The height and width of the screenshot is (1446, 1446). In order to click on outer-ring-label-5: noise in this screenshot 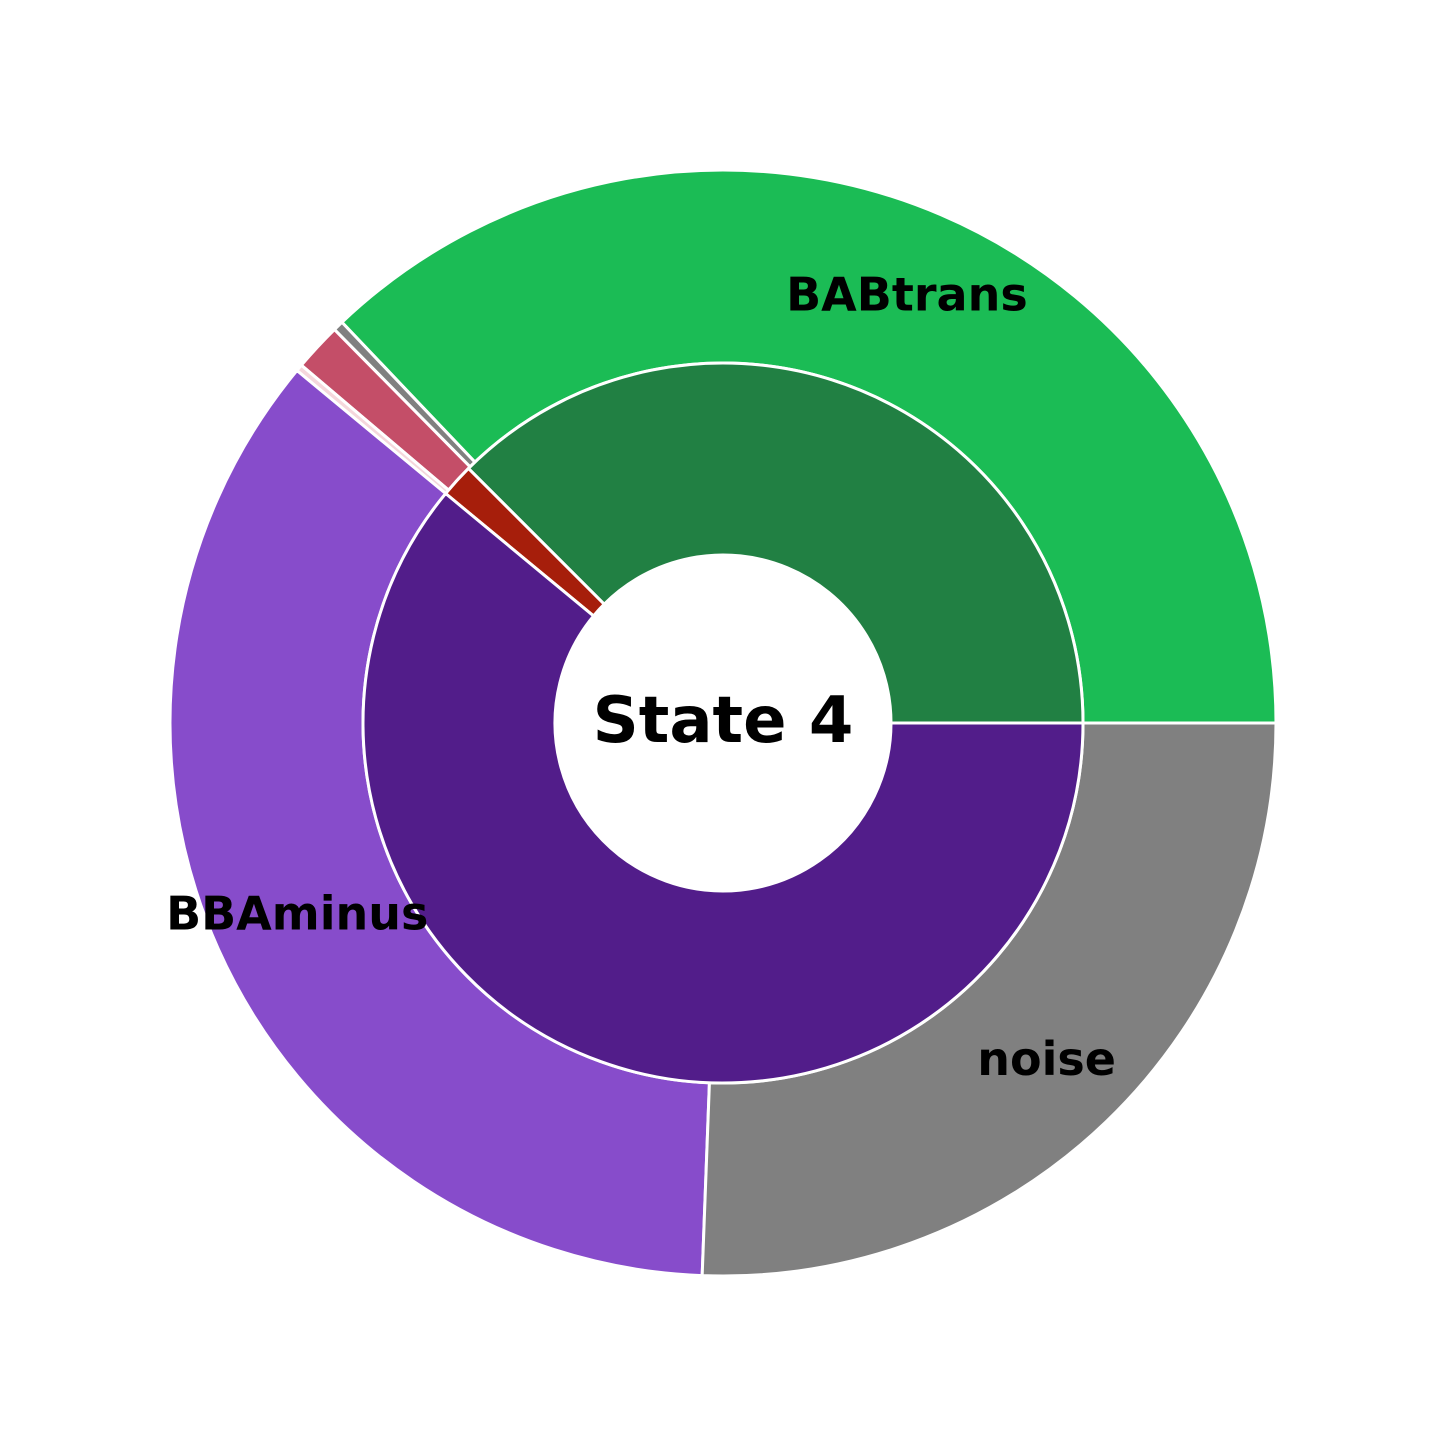, I will do `click(1046, 1059)`.